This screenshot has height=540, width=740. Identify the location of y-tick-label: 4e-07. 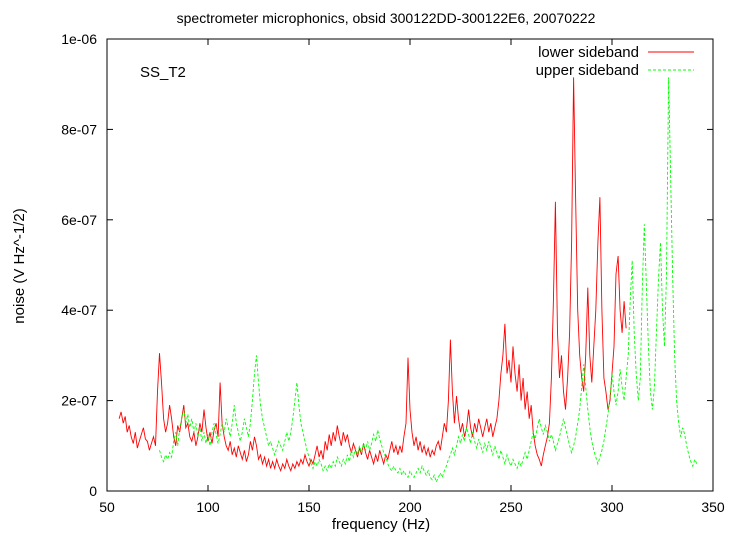
(79, 310).